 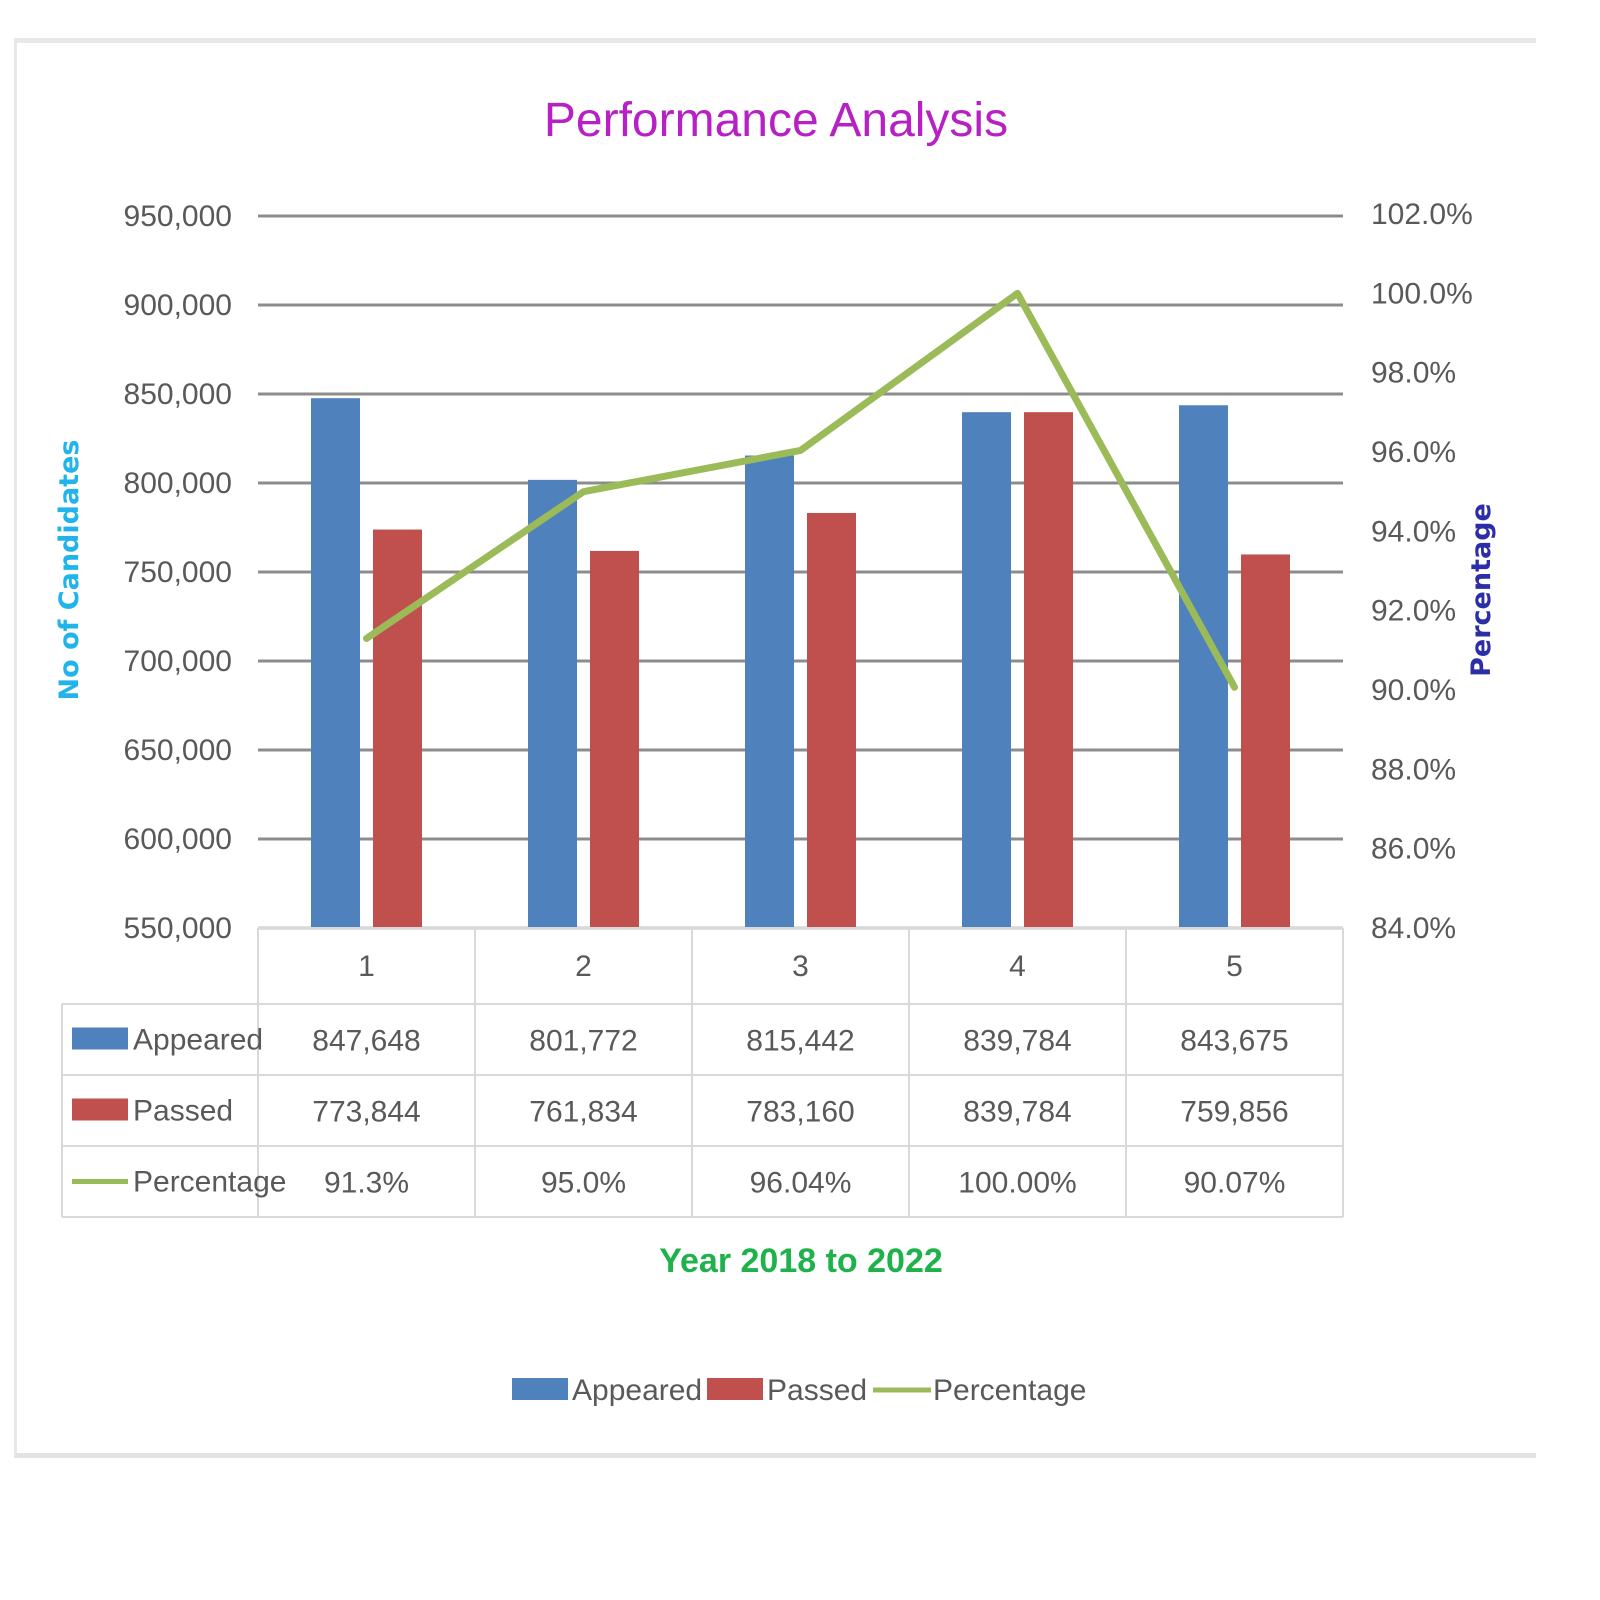 I want to click on legend-swatch-appeared, so click(x=540, y=1389).